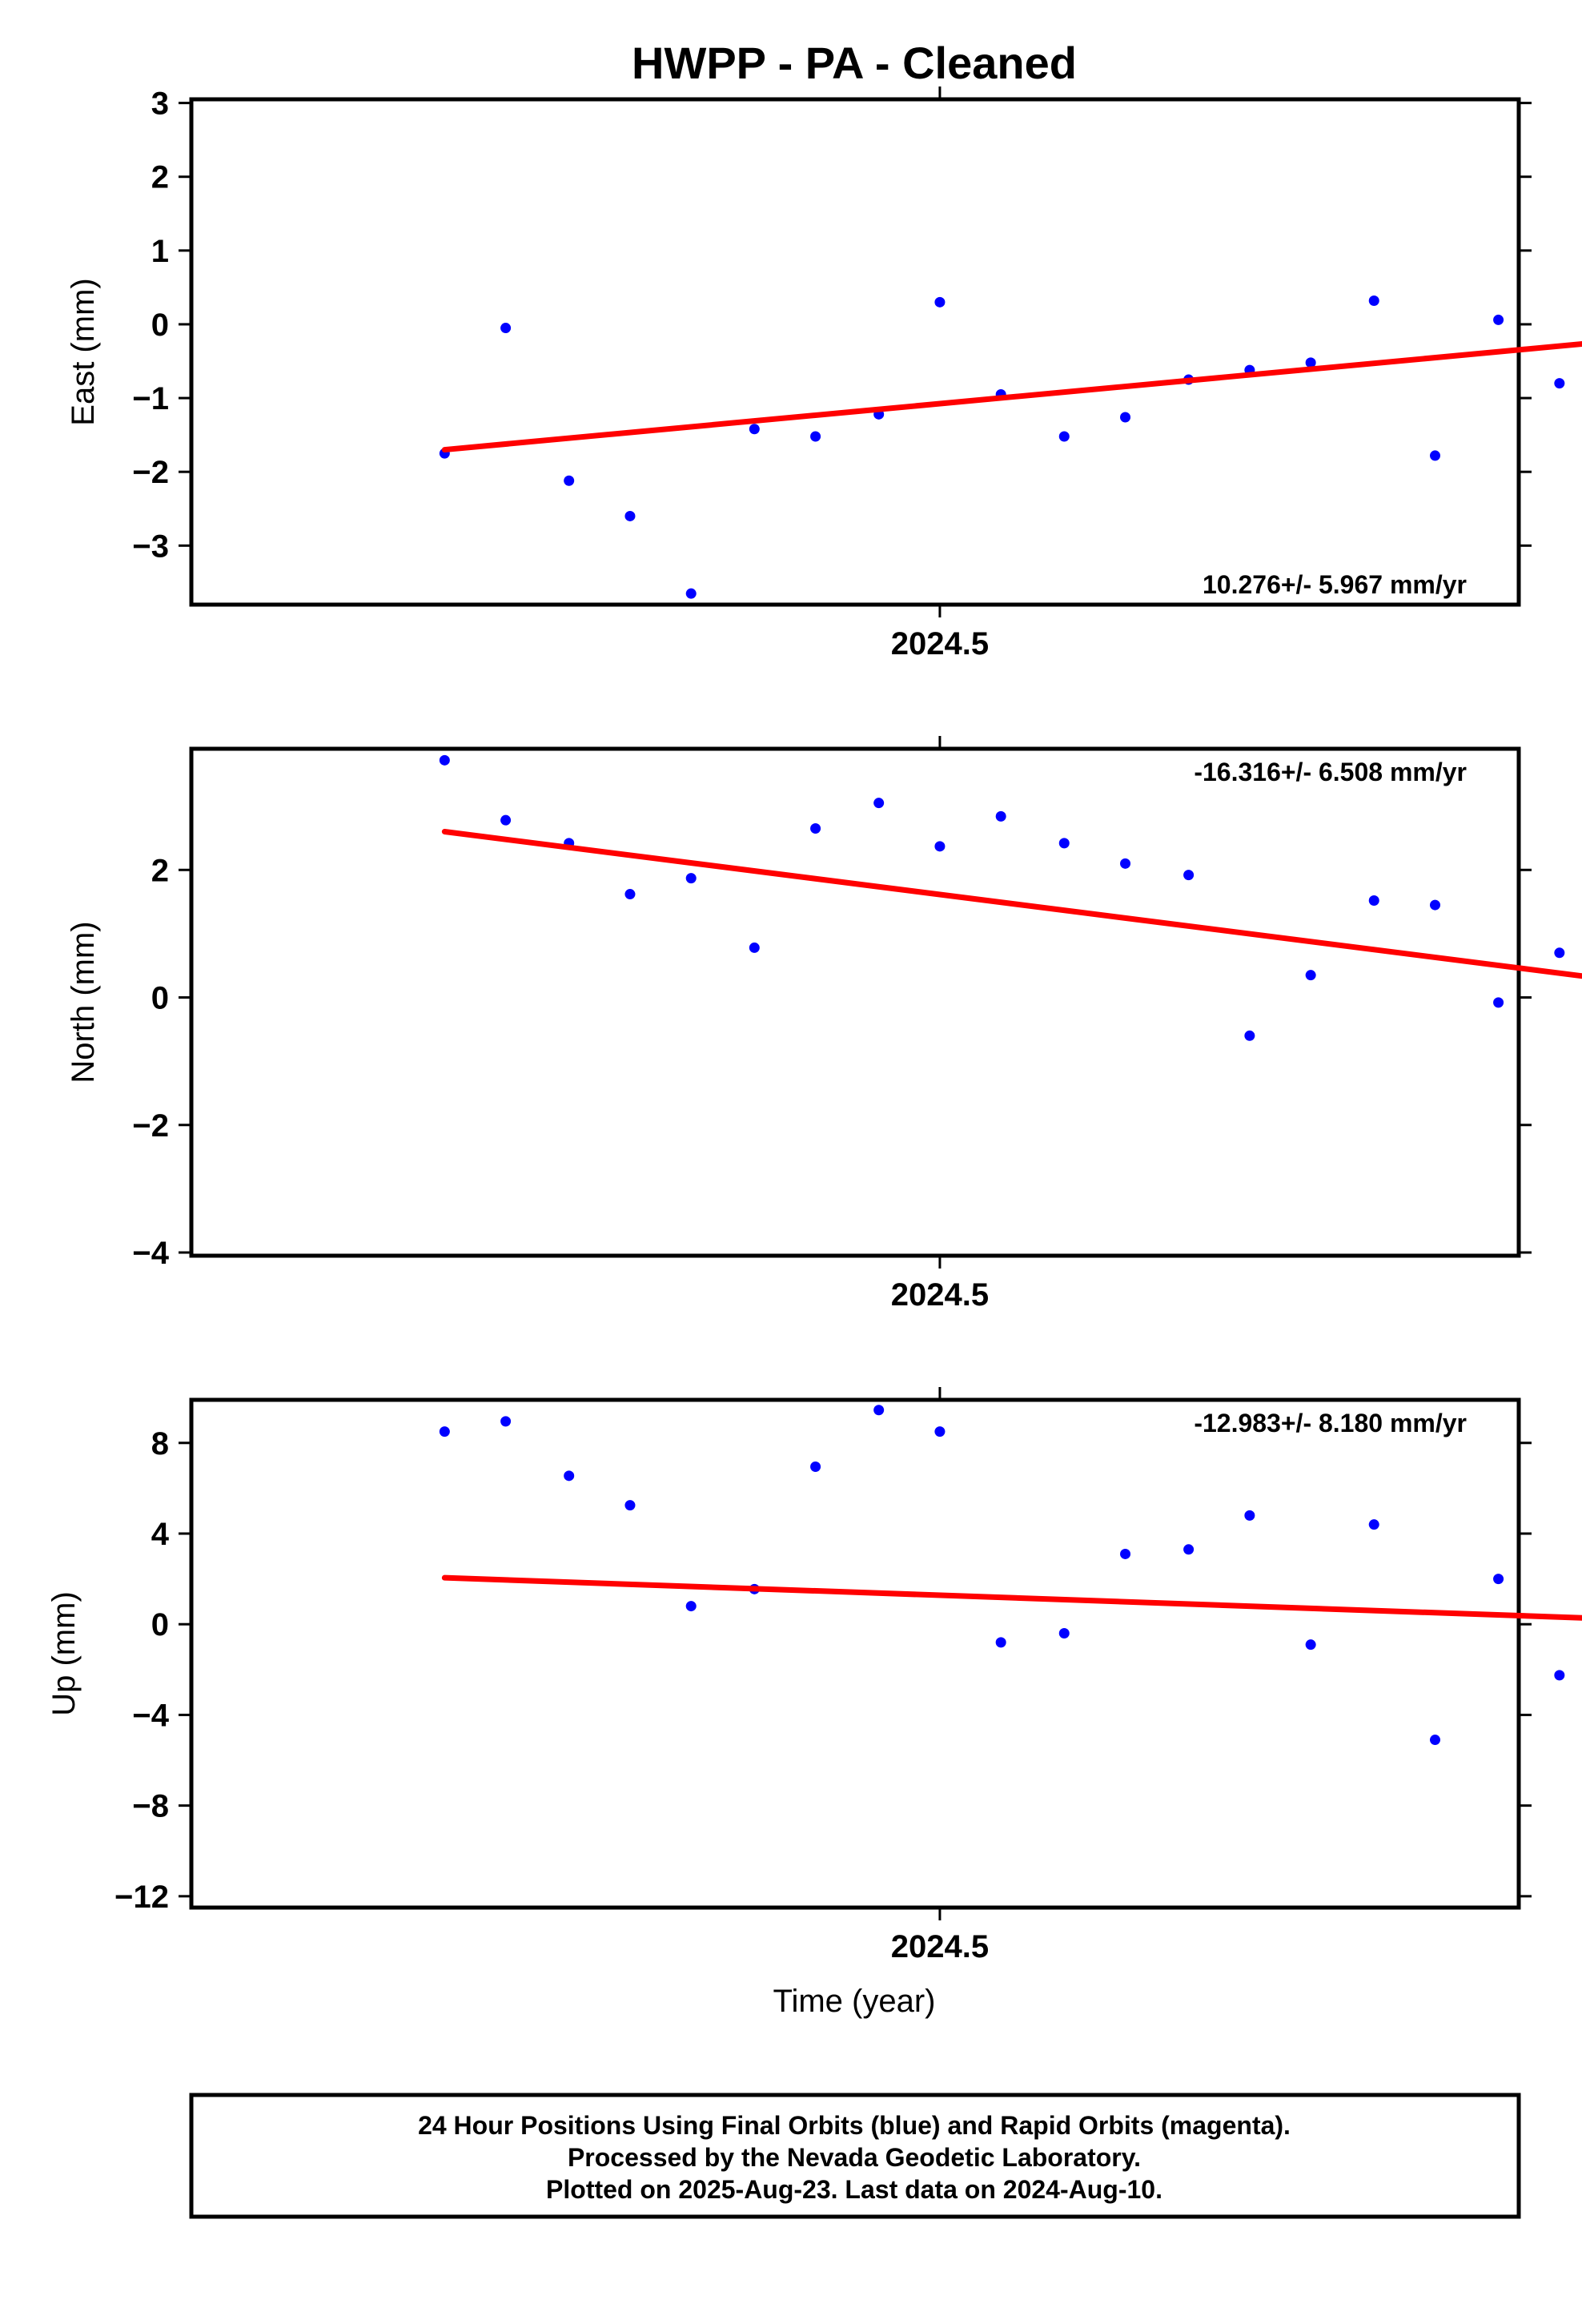  Describe the element at coordinates (151, 1126) in the screenshot. I see `north-y-tick-label: −2` at that location.